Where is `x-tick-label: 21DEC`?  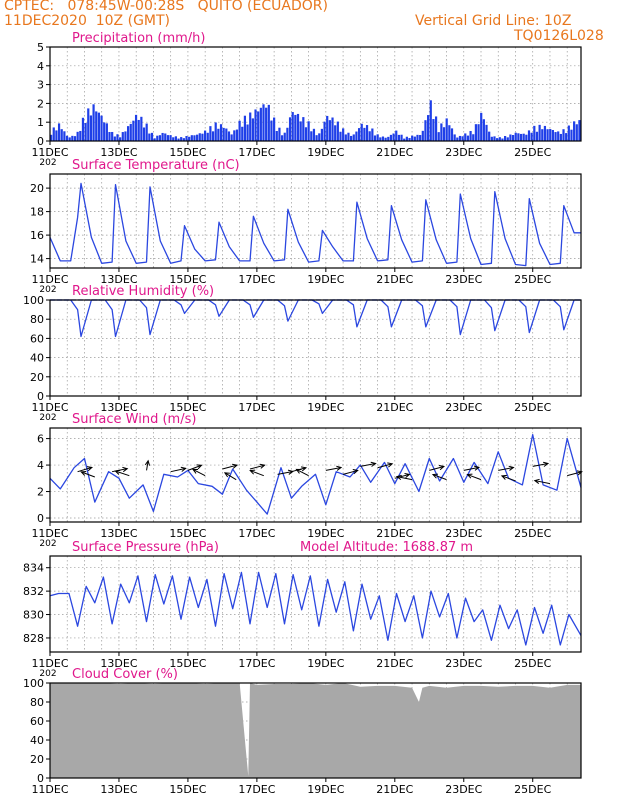 x-tick-label: 21DEC is located at coordinates (394, 152).